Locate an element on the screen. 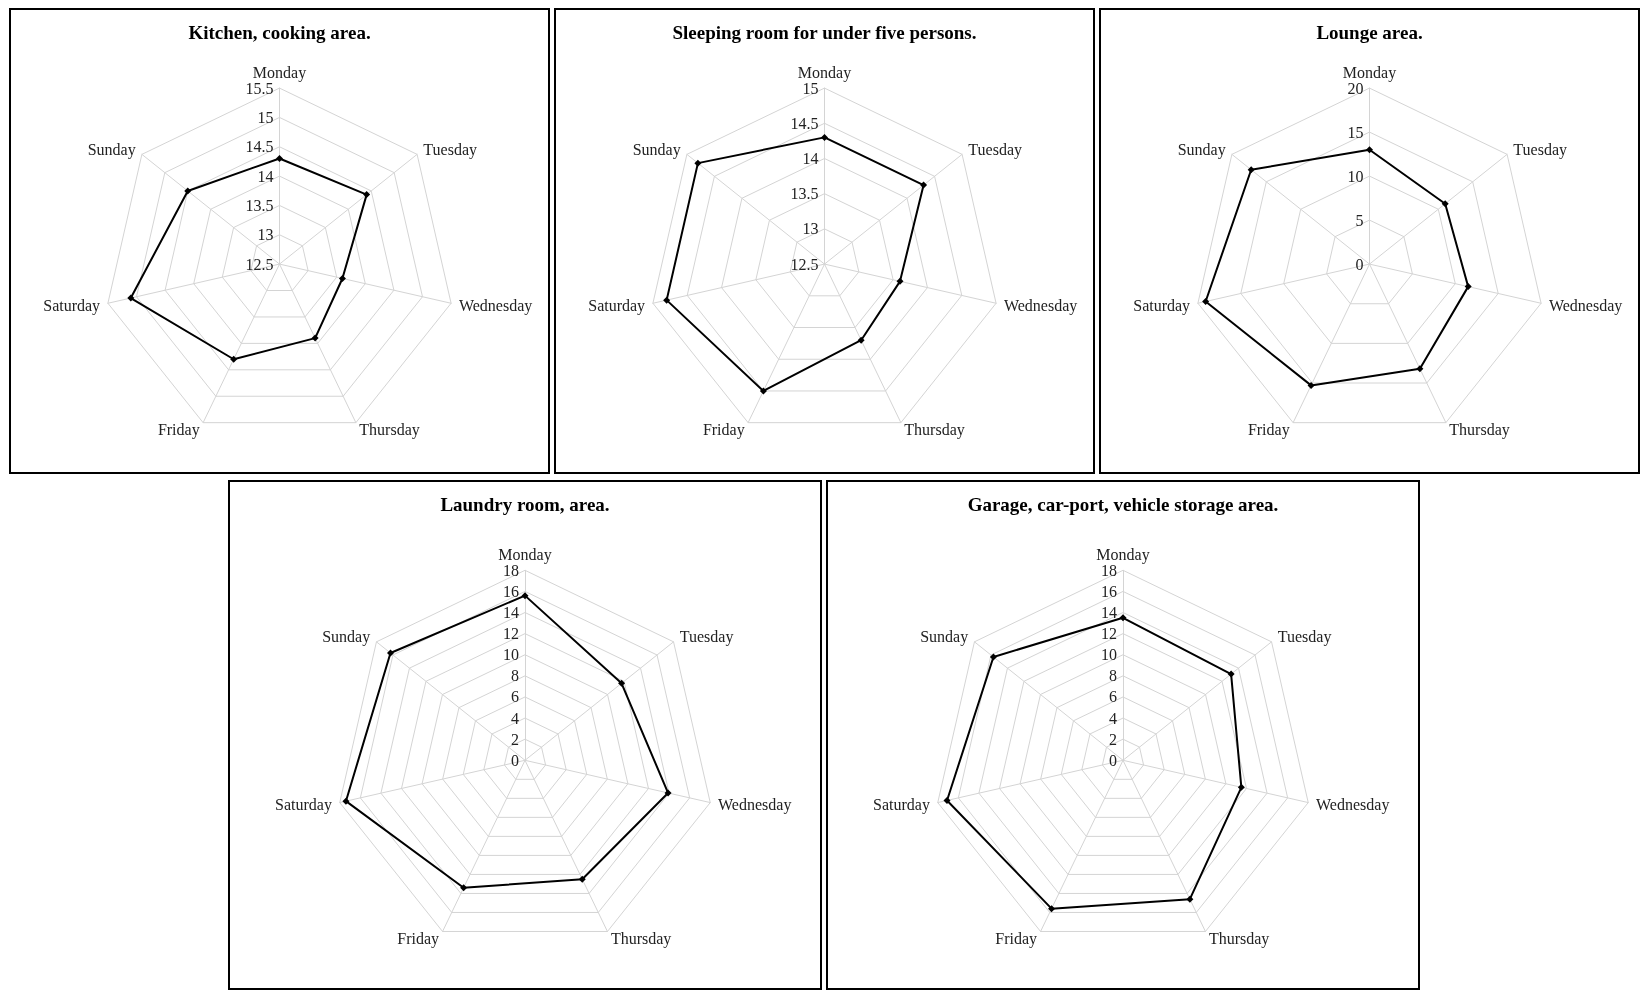  y-tick-label: 5 is located at coordinates (1359, 220).